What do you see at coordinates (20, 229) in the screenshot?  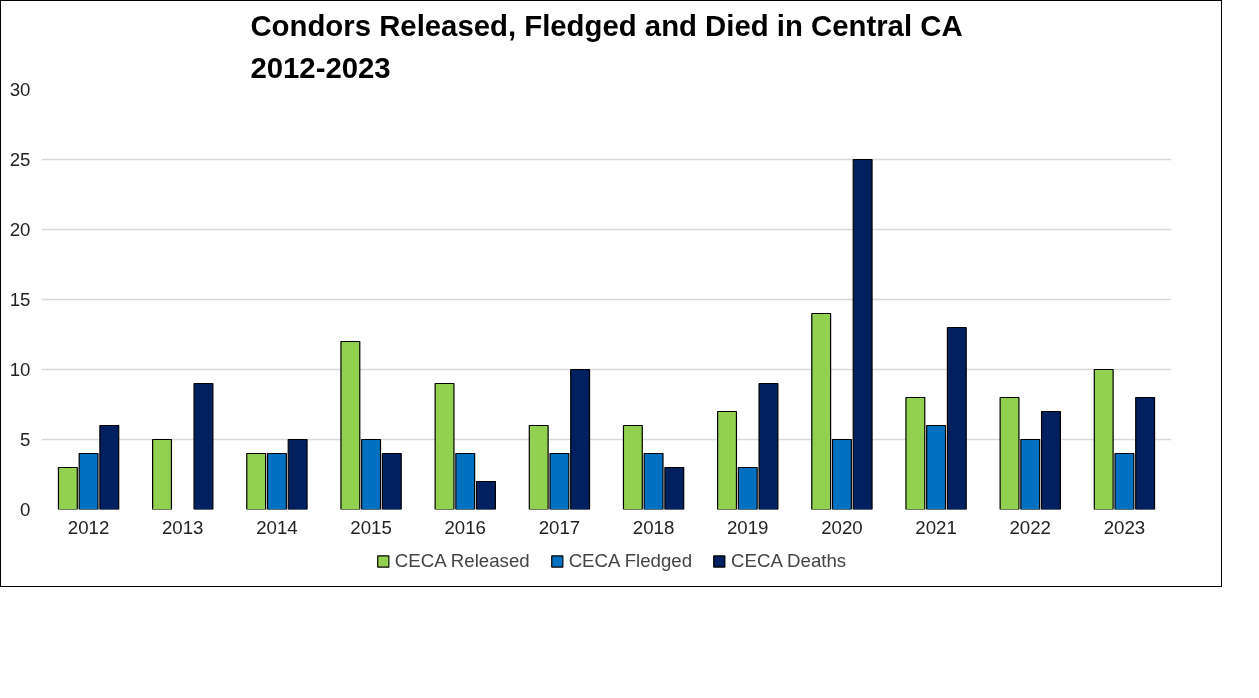 I see `y-tick-label: 20` at bounding box center [20, 229].